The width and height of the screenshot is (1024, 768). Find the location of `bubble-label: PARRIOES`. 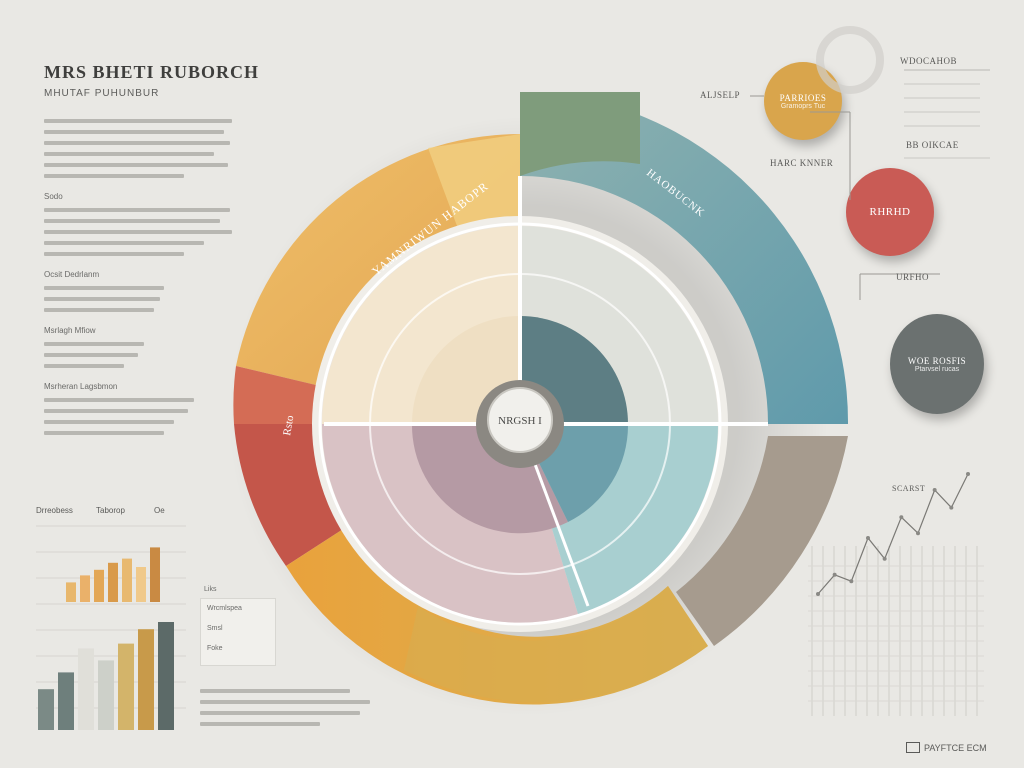

bubble-label: PARRIOES is located at coordinates (803, 97).